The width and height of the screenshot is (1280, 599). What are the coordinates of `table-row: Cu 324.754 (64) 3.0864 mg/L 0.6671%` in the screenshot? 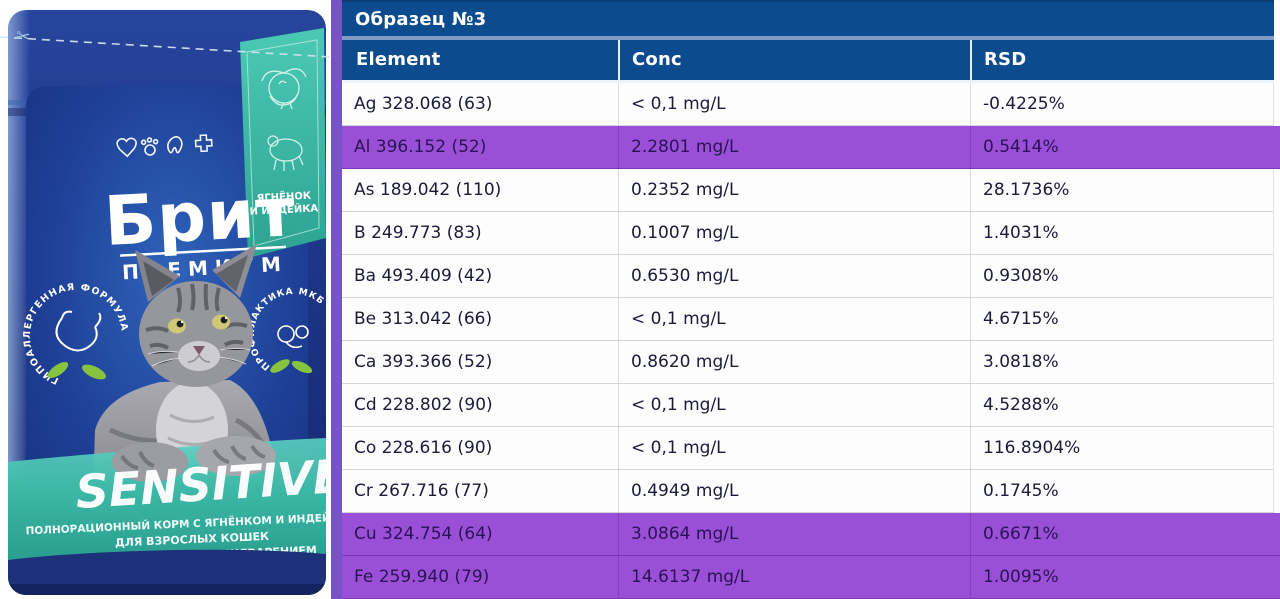 It's located at (811, 534).